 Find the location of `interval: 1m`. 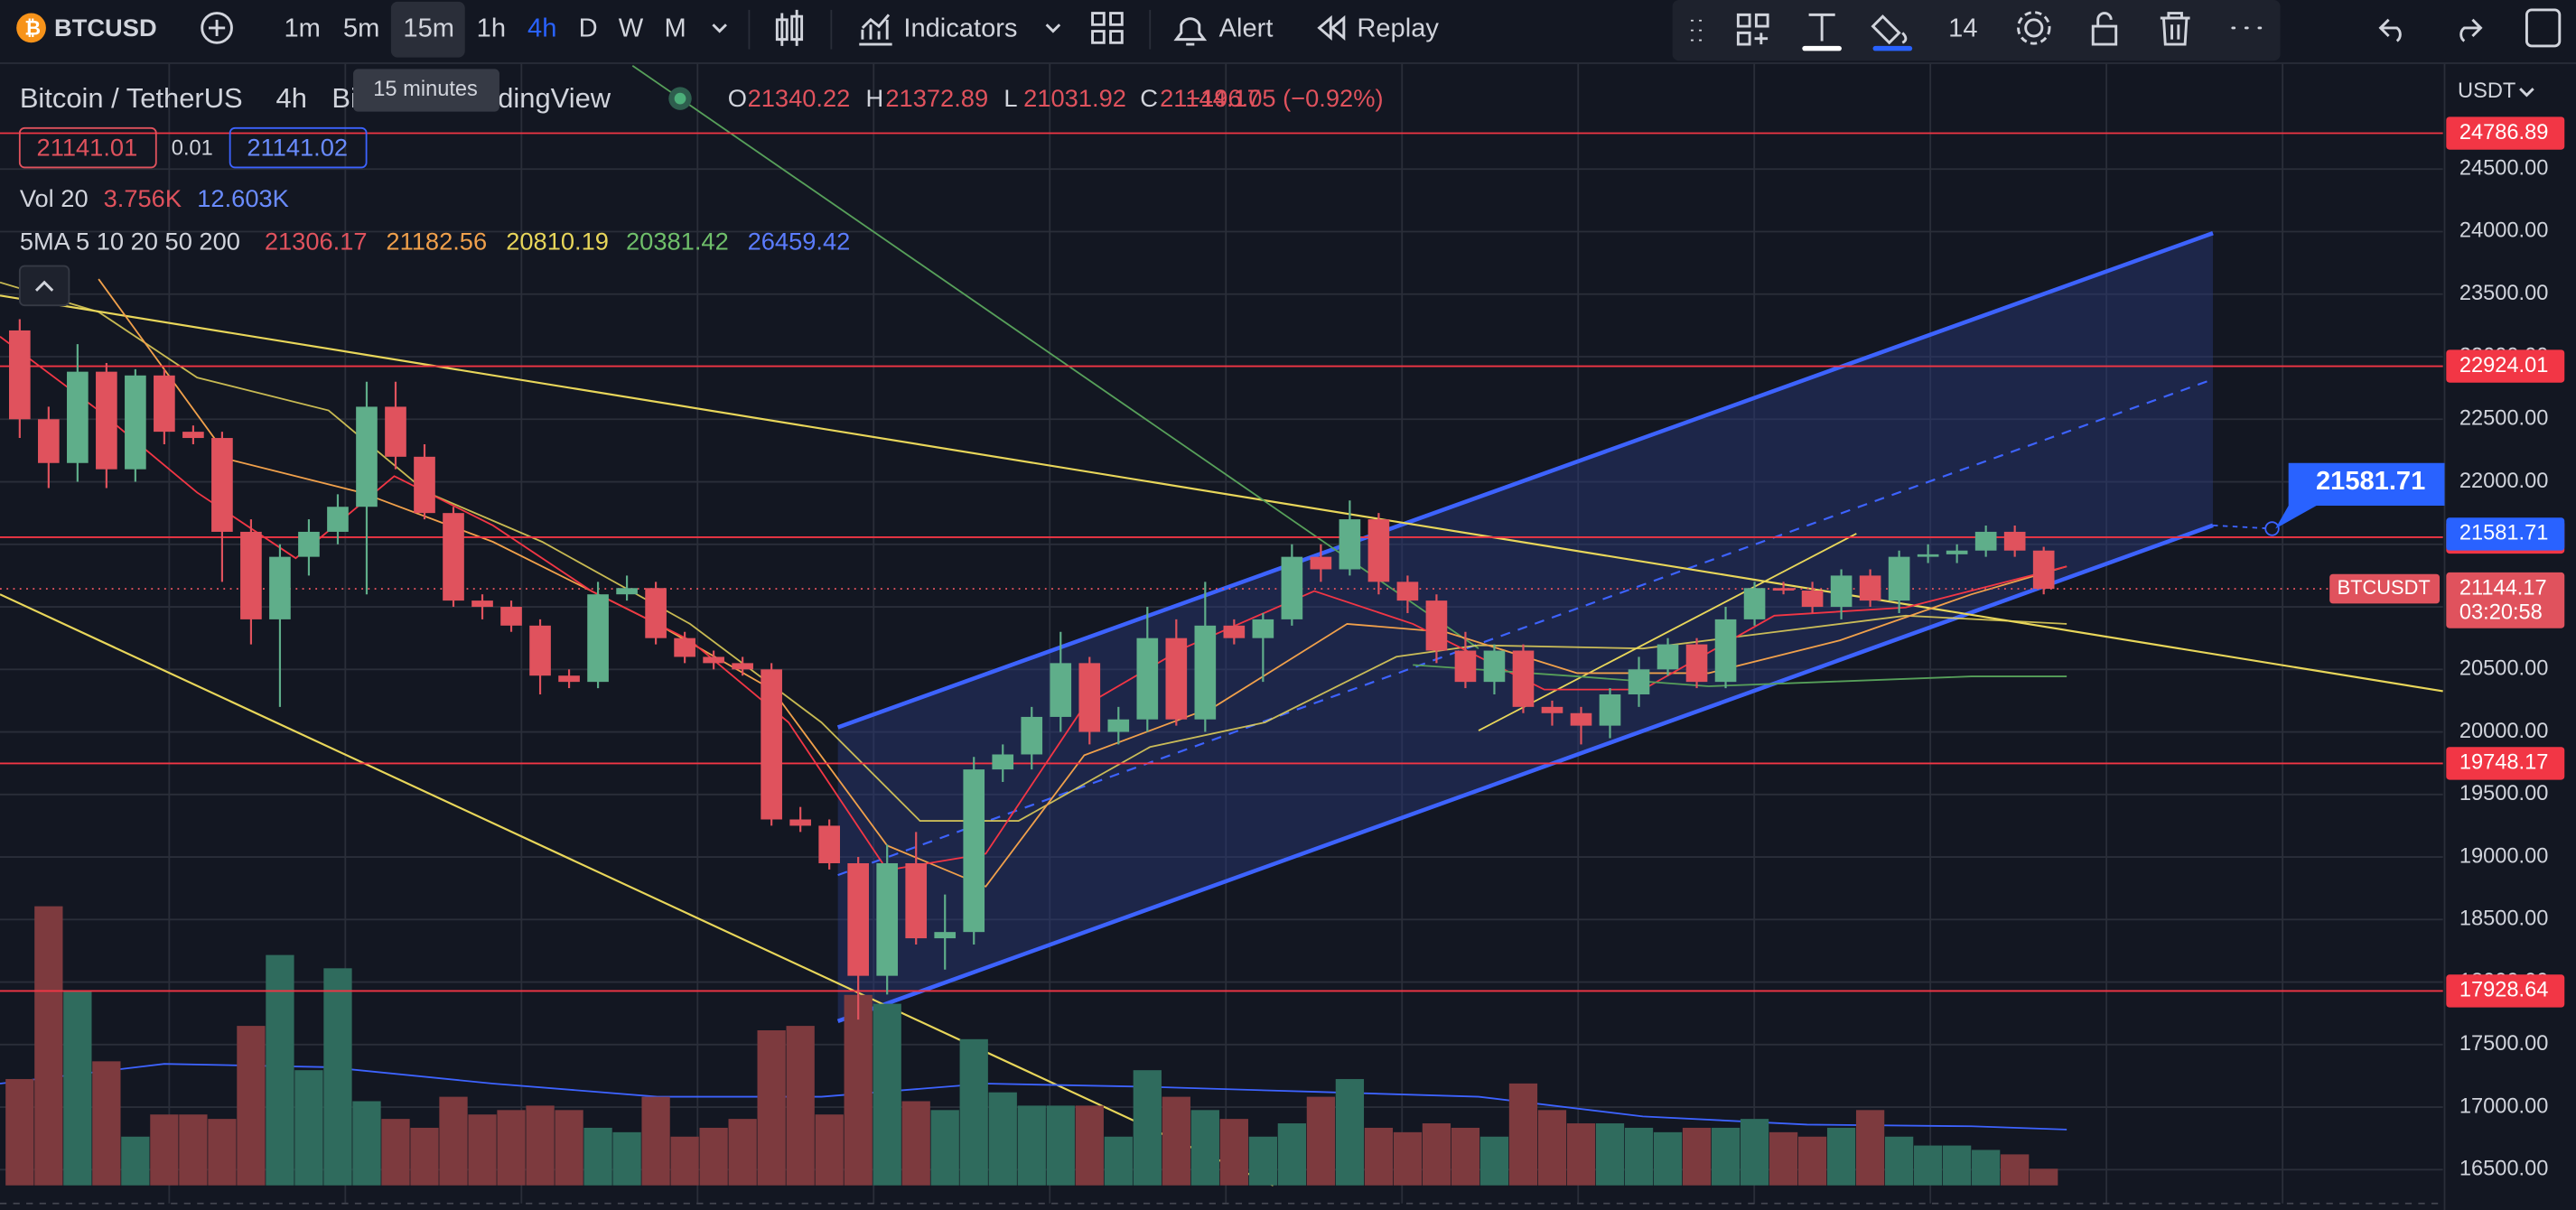

interval: 1m is located at coordinates (302, 28).